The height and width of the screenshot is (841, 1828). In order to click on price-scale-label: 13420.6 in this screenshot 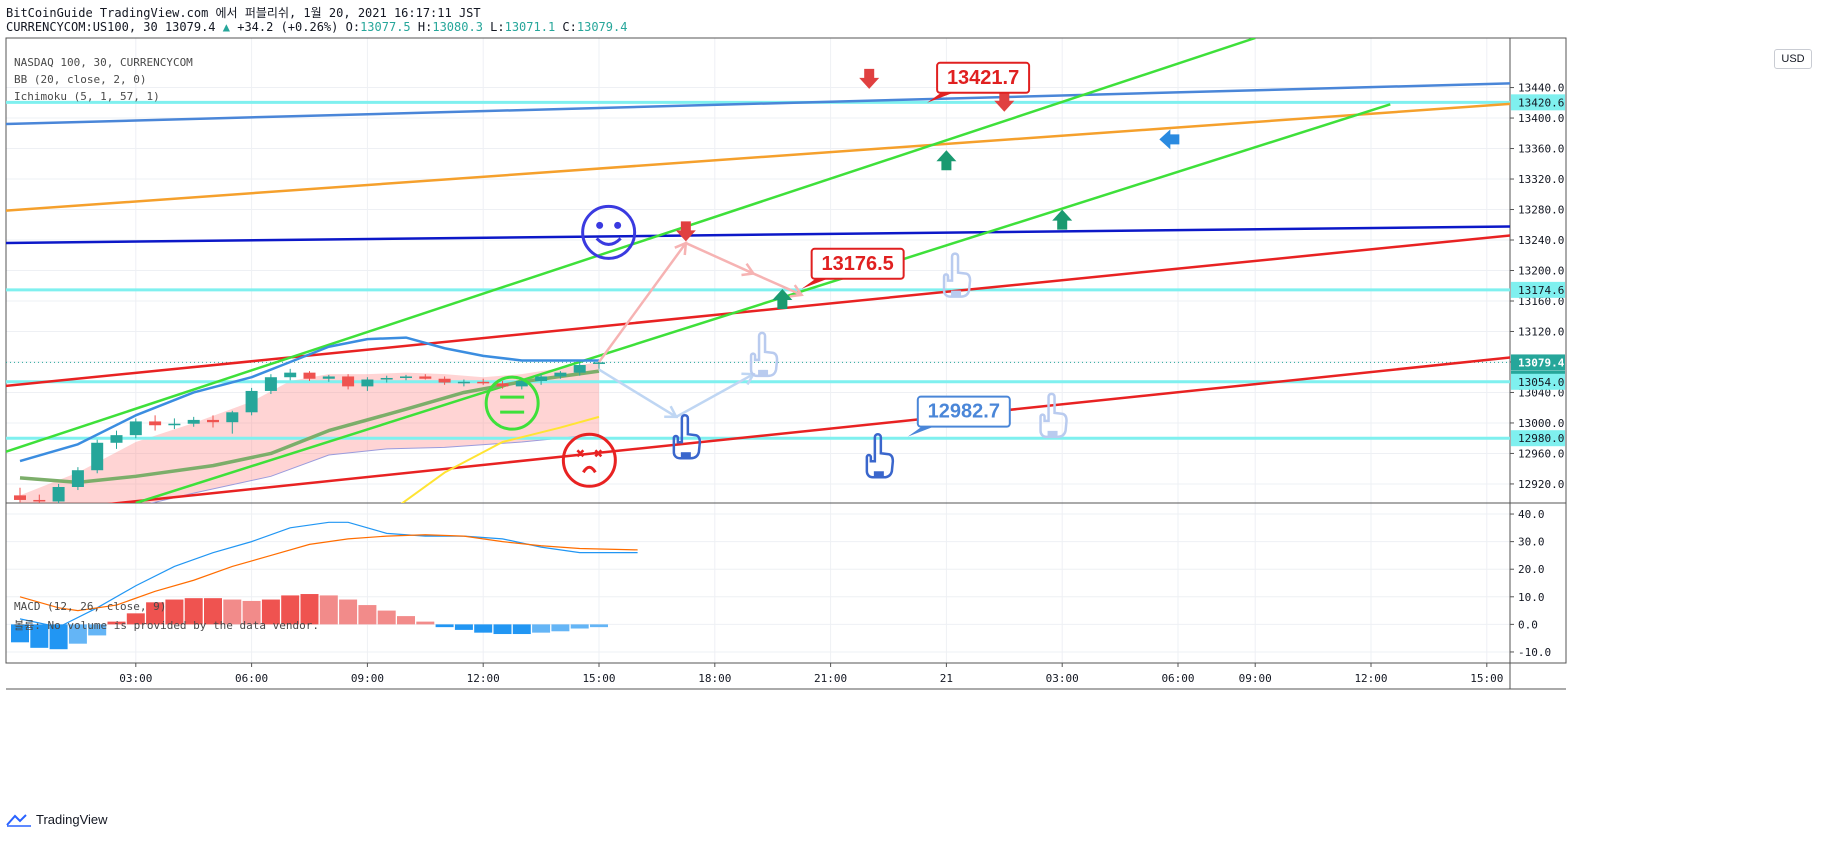, I will do `click(1541, 102)`.